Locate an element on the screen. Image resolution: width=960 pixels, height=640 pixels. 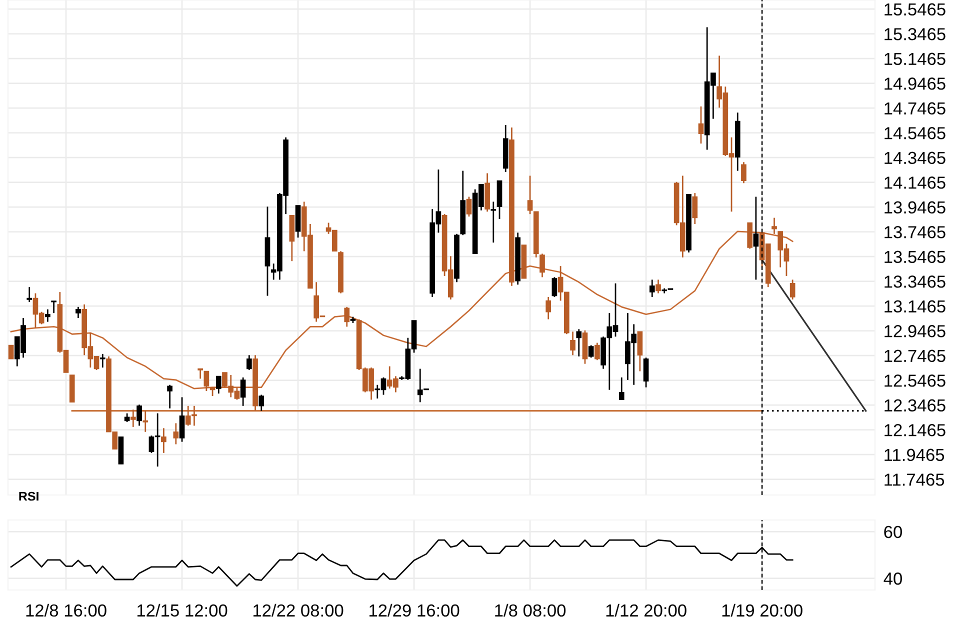
x-tick-label: 1/12 20:00 is located at coordinates (646, 610).